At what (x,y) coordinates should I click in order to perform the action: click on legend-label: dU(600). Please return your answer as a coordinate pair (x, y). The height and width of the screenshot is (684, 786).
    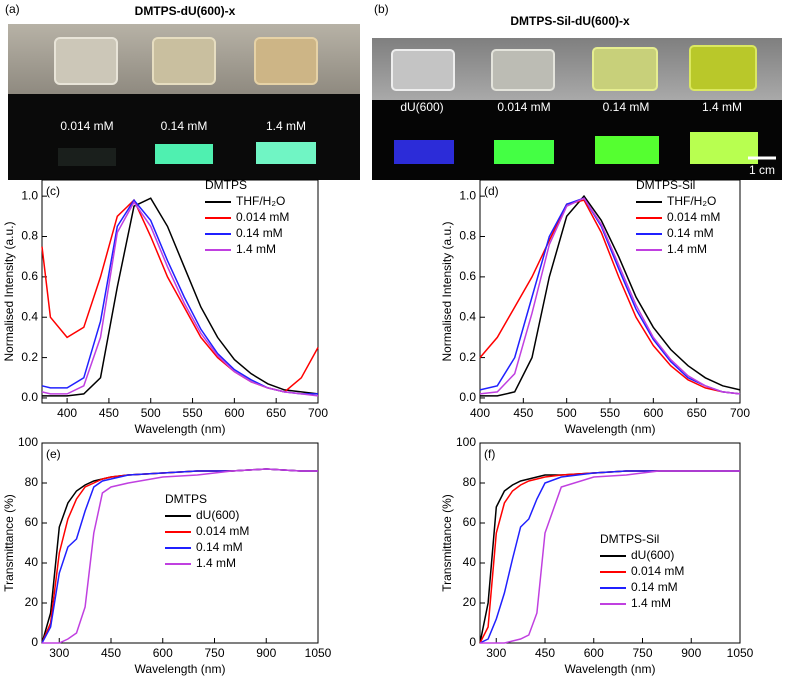
    Looking at the image, I should click on (652, 555).